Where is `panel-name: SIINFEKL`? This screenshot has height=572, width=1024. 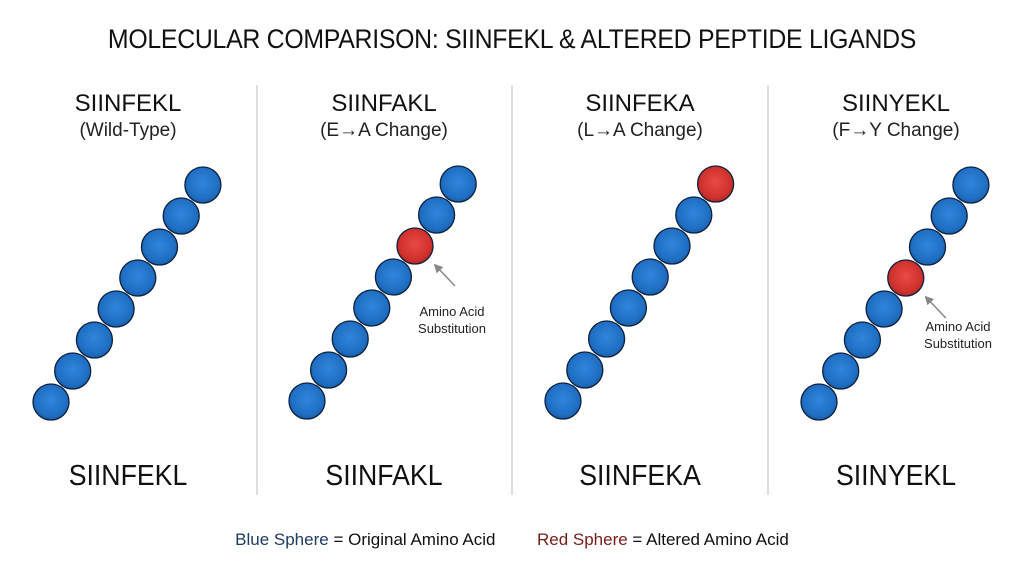 panel-name: SIINFEKL is located at coordinates (128, 103).